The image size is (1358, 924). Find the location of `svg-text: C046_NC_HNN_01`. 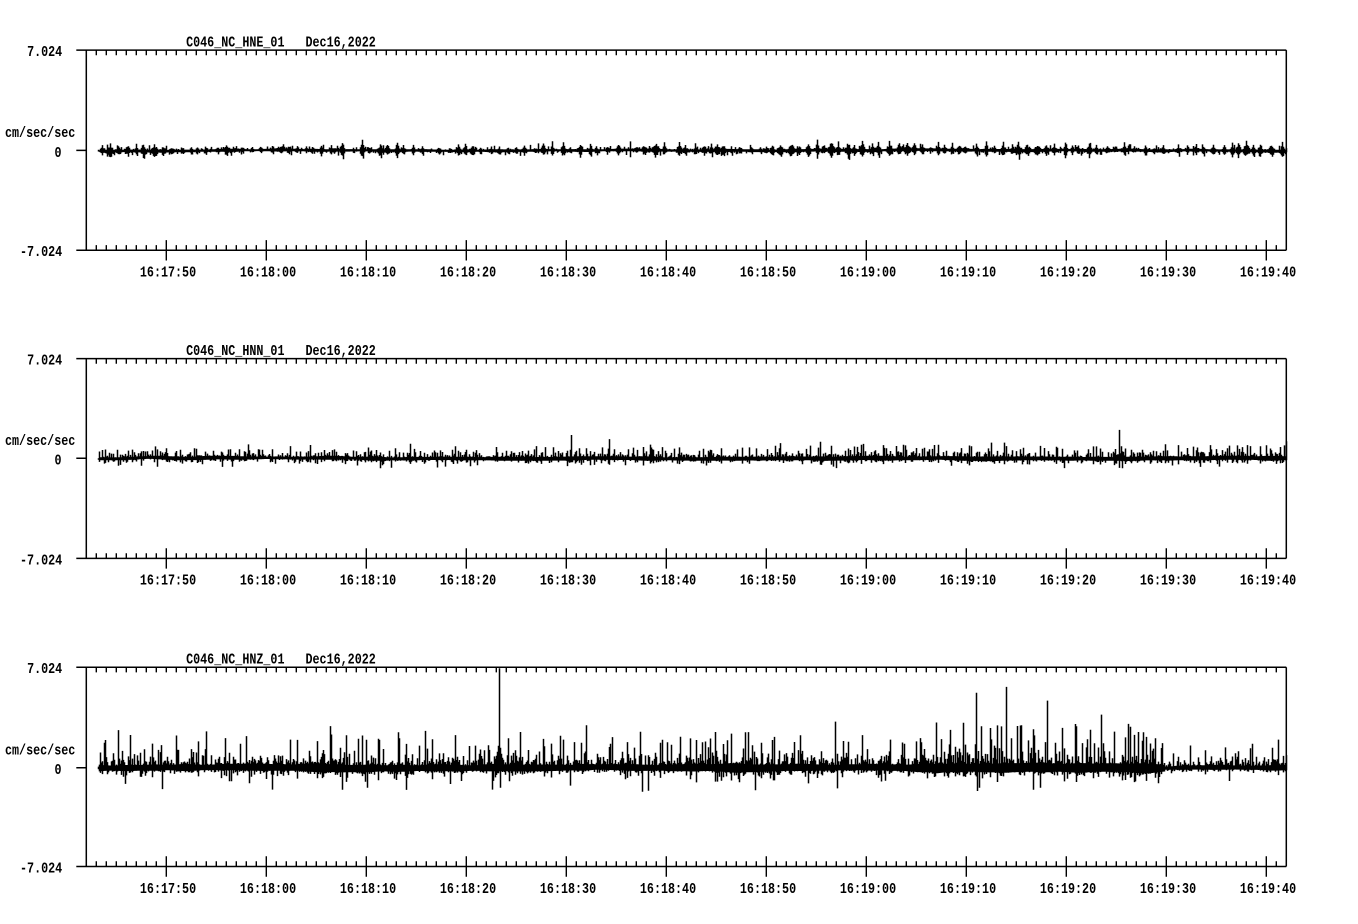

svg-text: C046_NC_HNN_01 is located at coordinates (235, 352).